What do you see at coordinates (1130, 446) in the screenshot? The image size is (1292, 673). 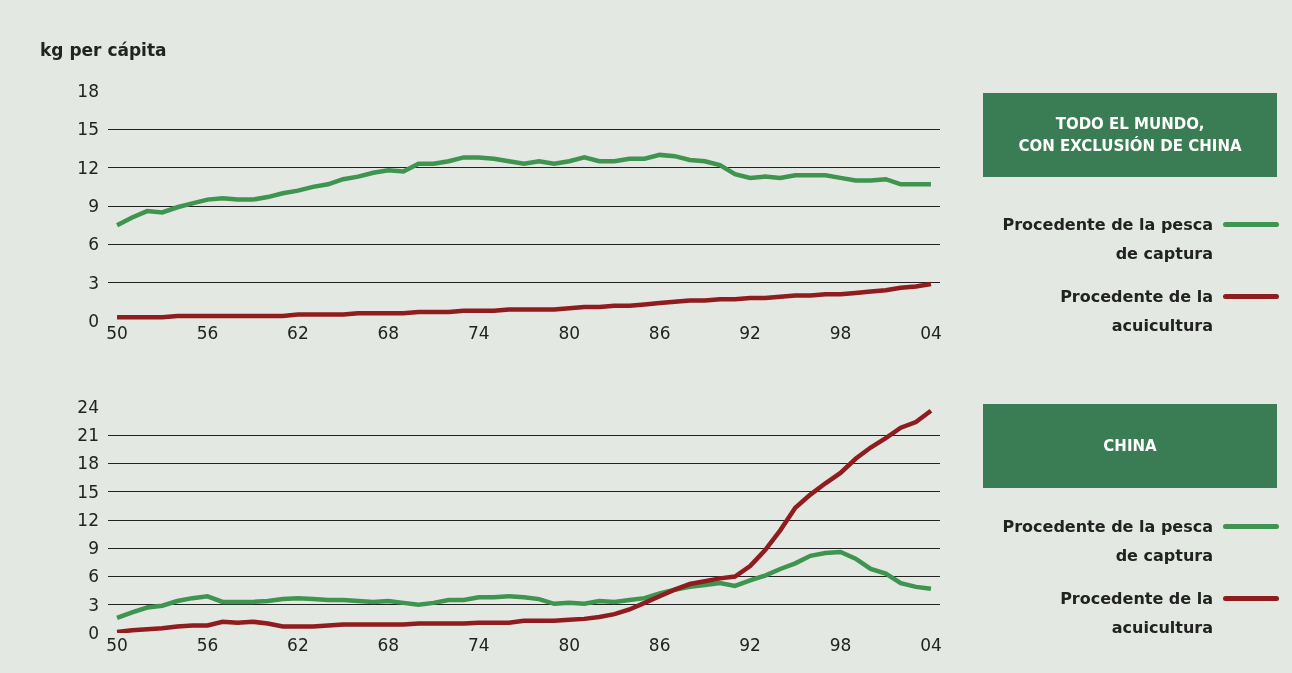 I see `legend-title: CHINA` at bounding box center [1130, 446].